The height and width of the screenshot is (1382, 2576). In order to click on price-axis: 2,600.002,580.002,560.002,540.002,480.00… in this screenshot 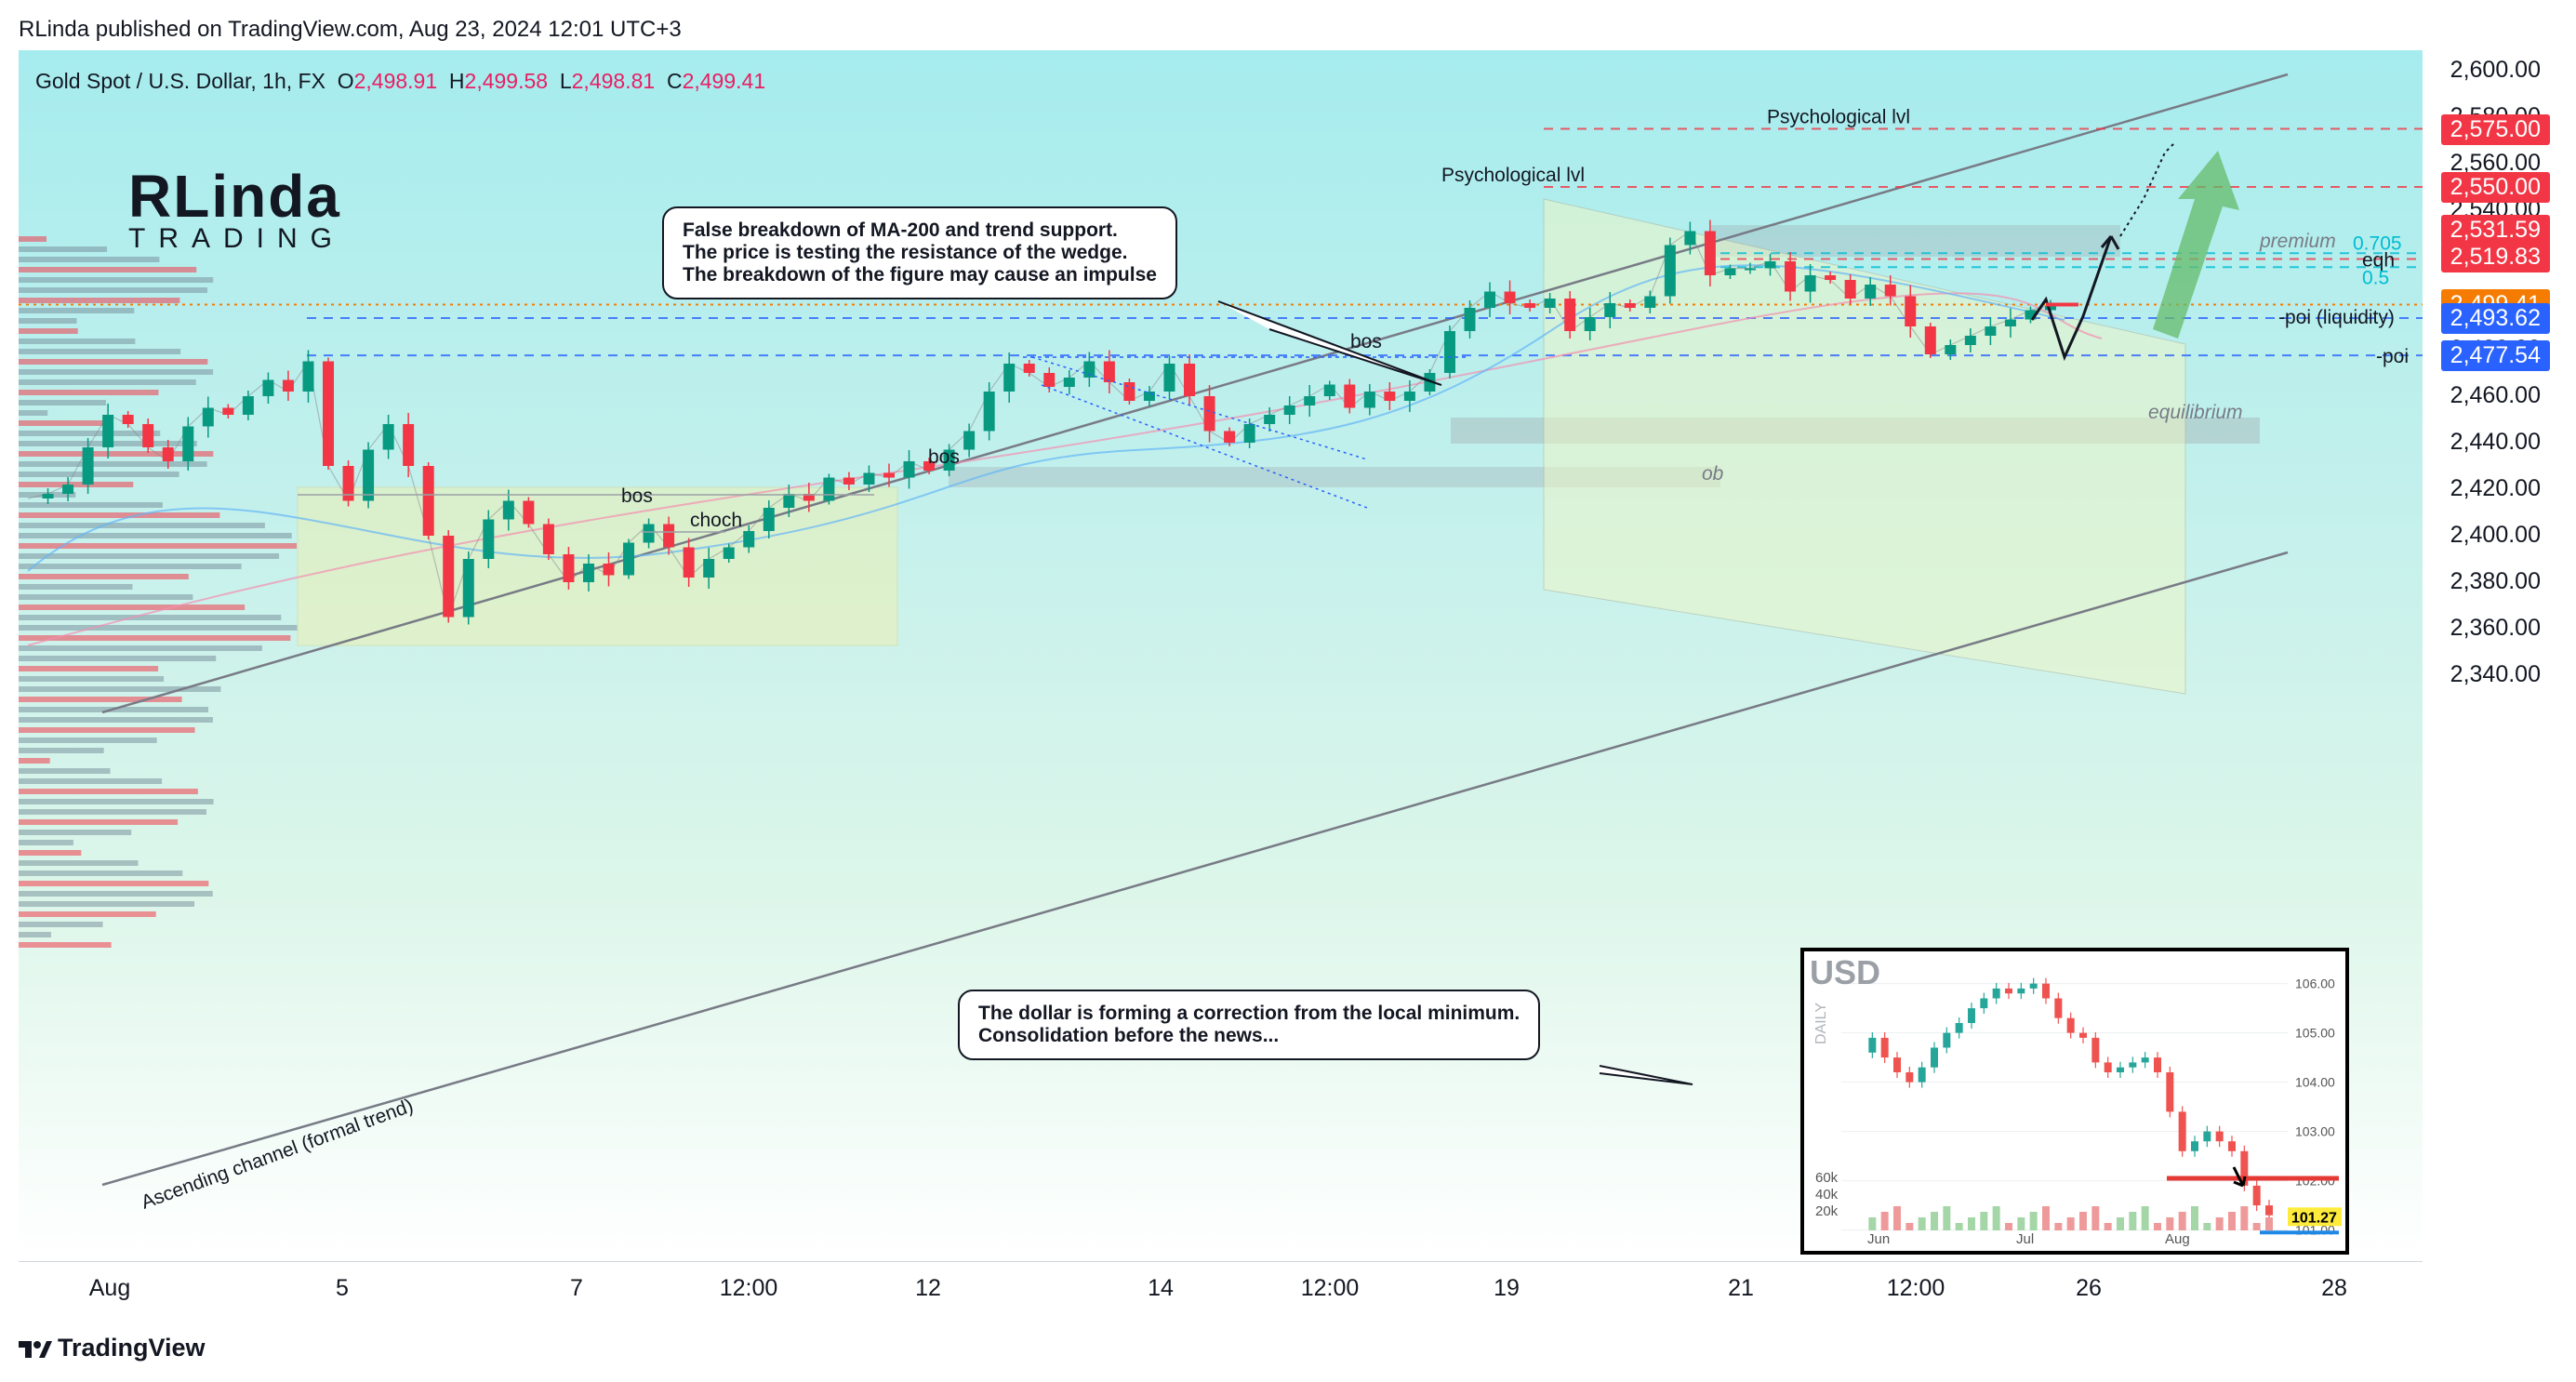, I will do `click(2490, 655)`.